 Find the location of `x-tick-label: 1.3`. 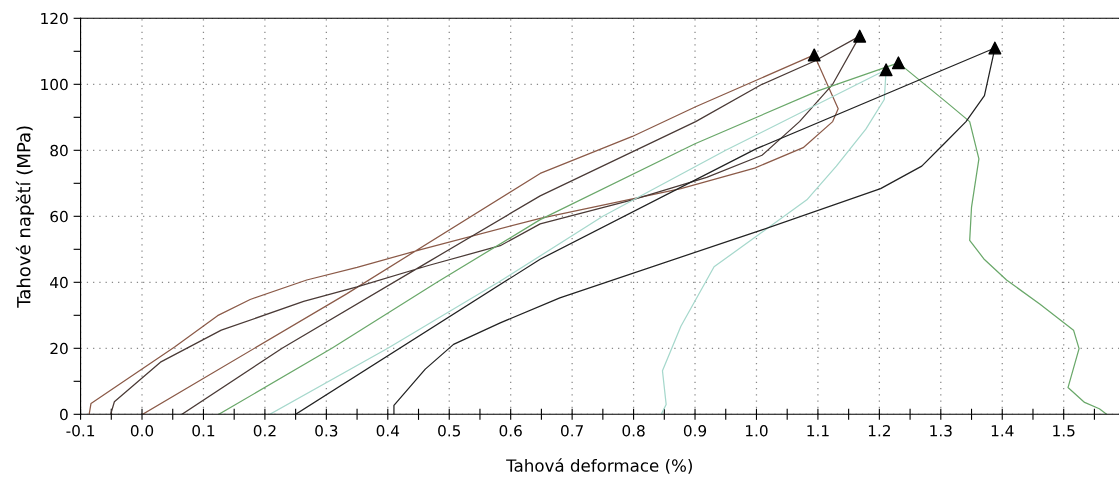

x-tick-label: 1.3 is located at coordinates (941, 431).